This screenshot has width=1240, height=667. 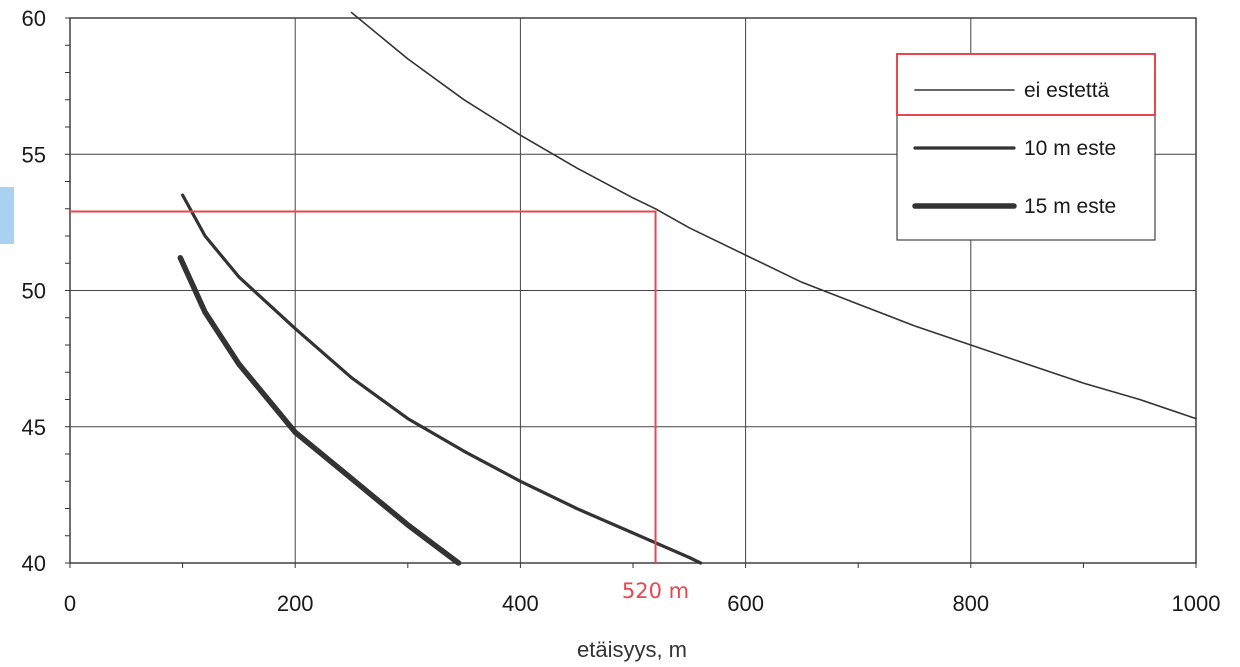 I want to click on y-tick-label: 40, so click(x=34, y=563).